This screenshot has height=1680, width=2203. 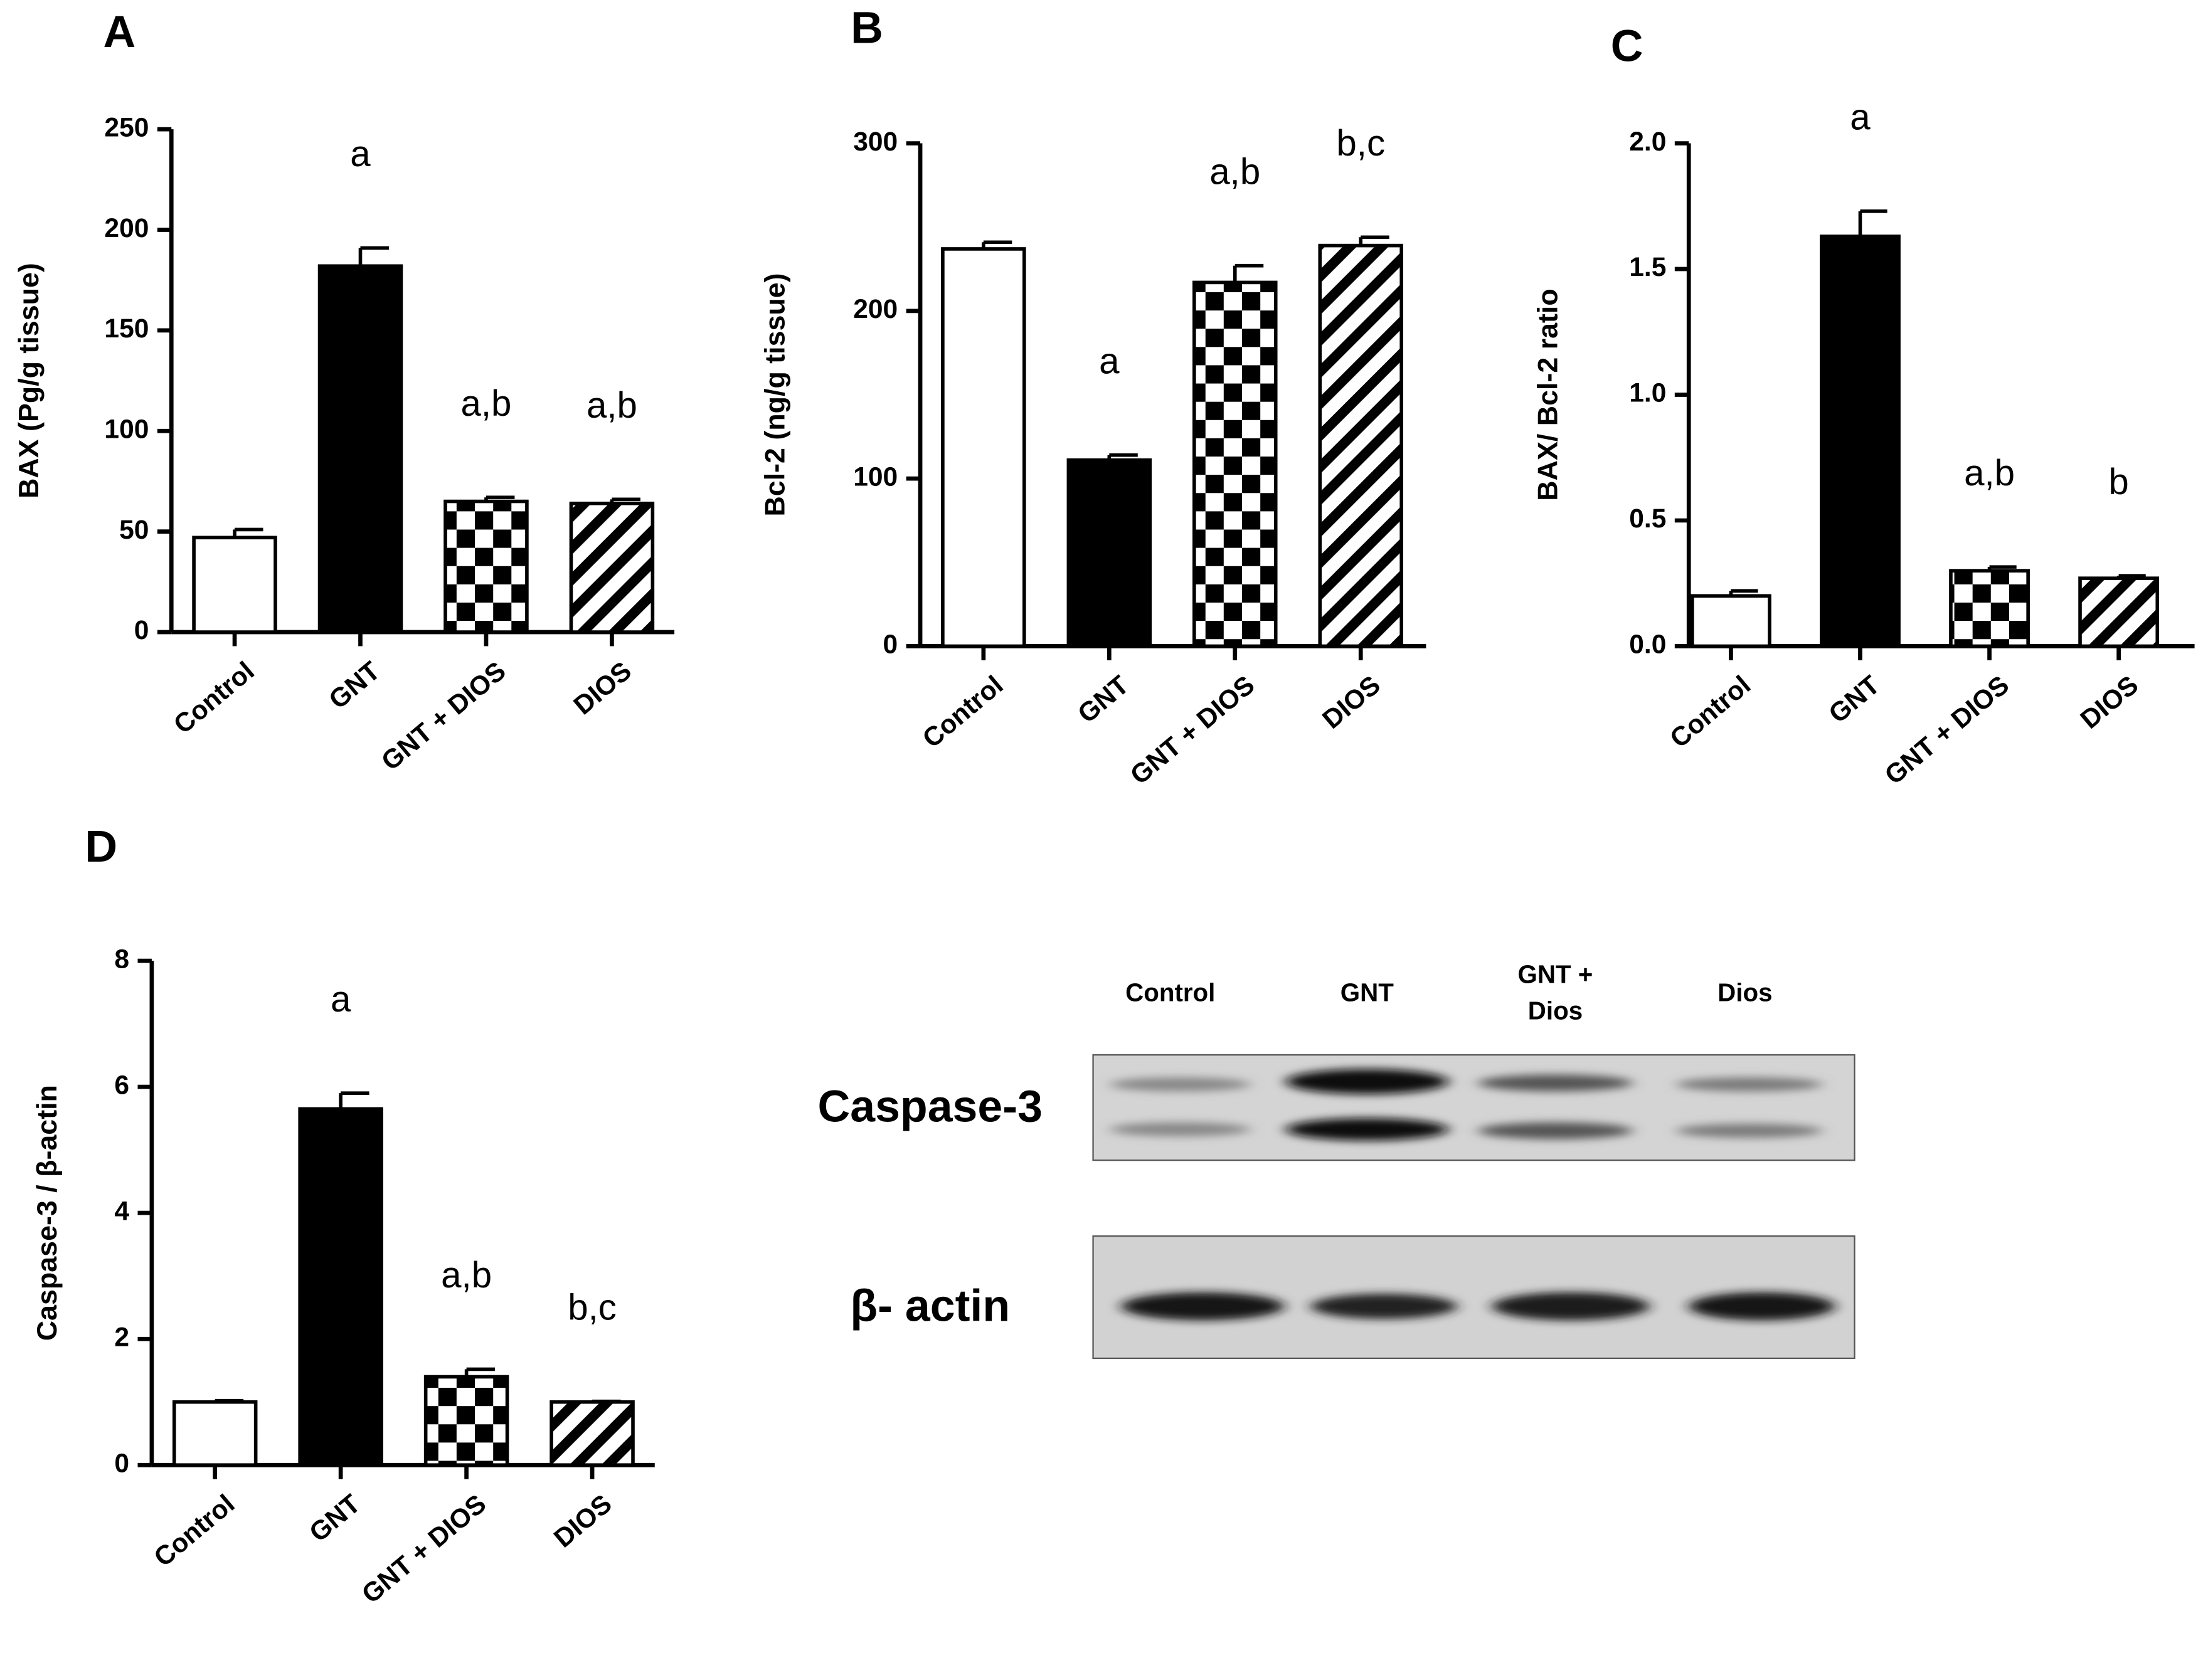 What do you see at coordinates (875, 142) in the screenshot?
I see `y-tick-label: 300` at bounding box center [875, 142].